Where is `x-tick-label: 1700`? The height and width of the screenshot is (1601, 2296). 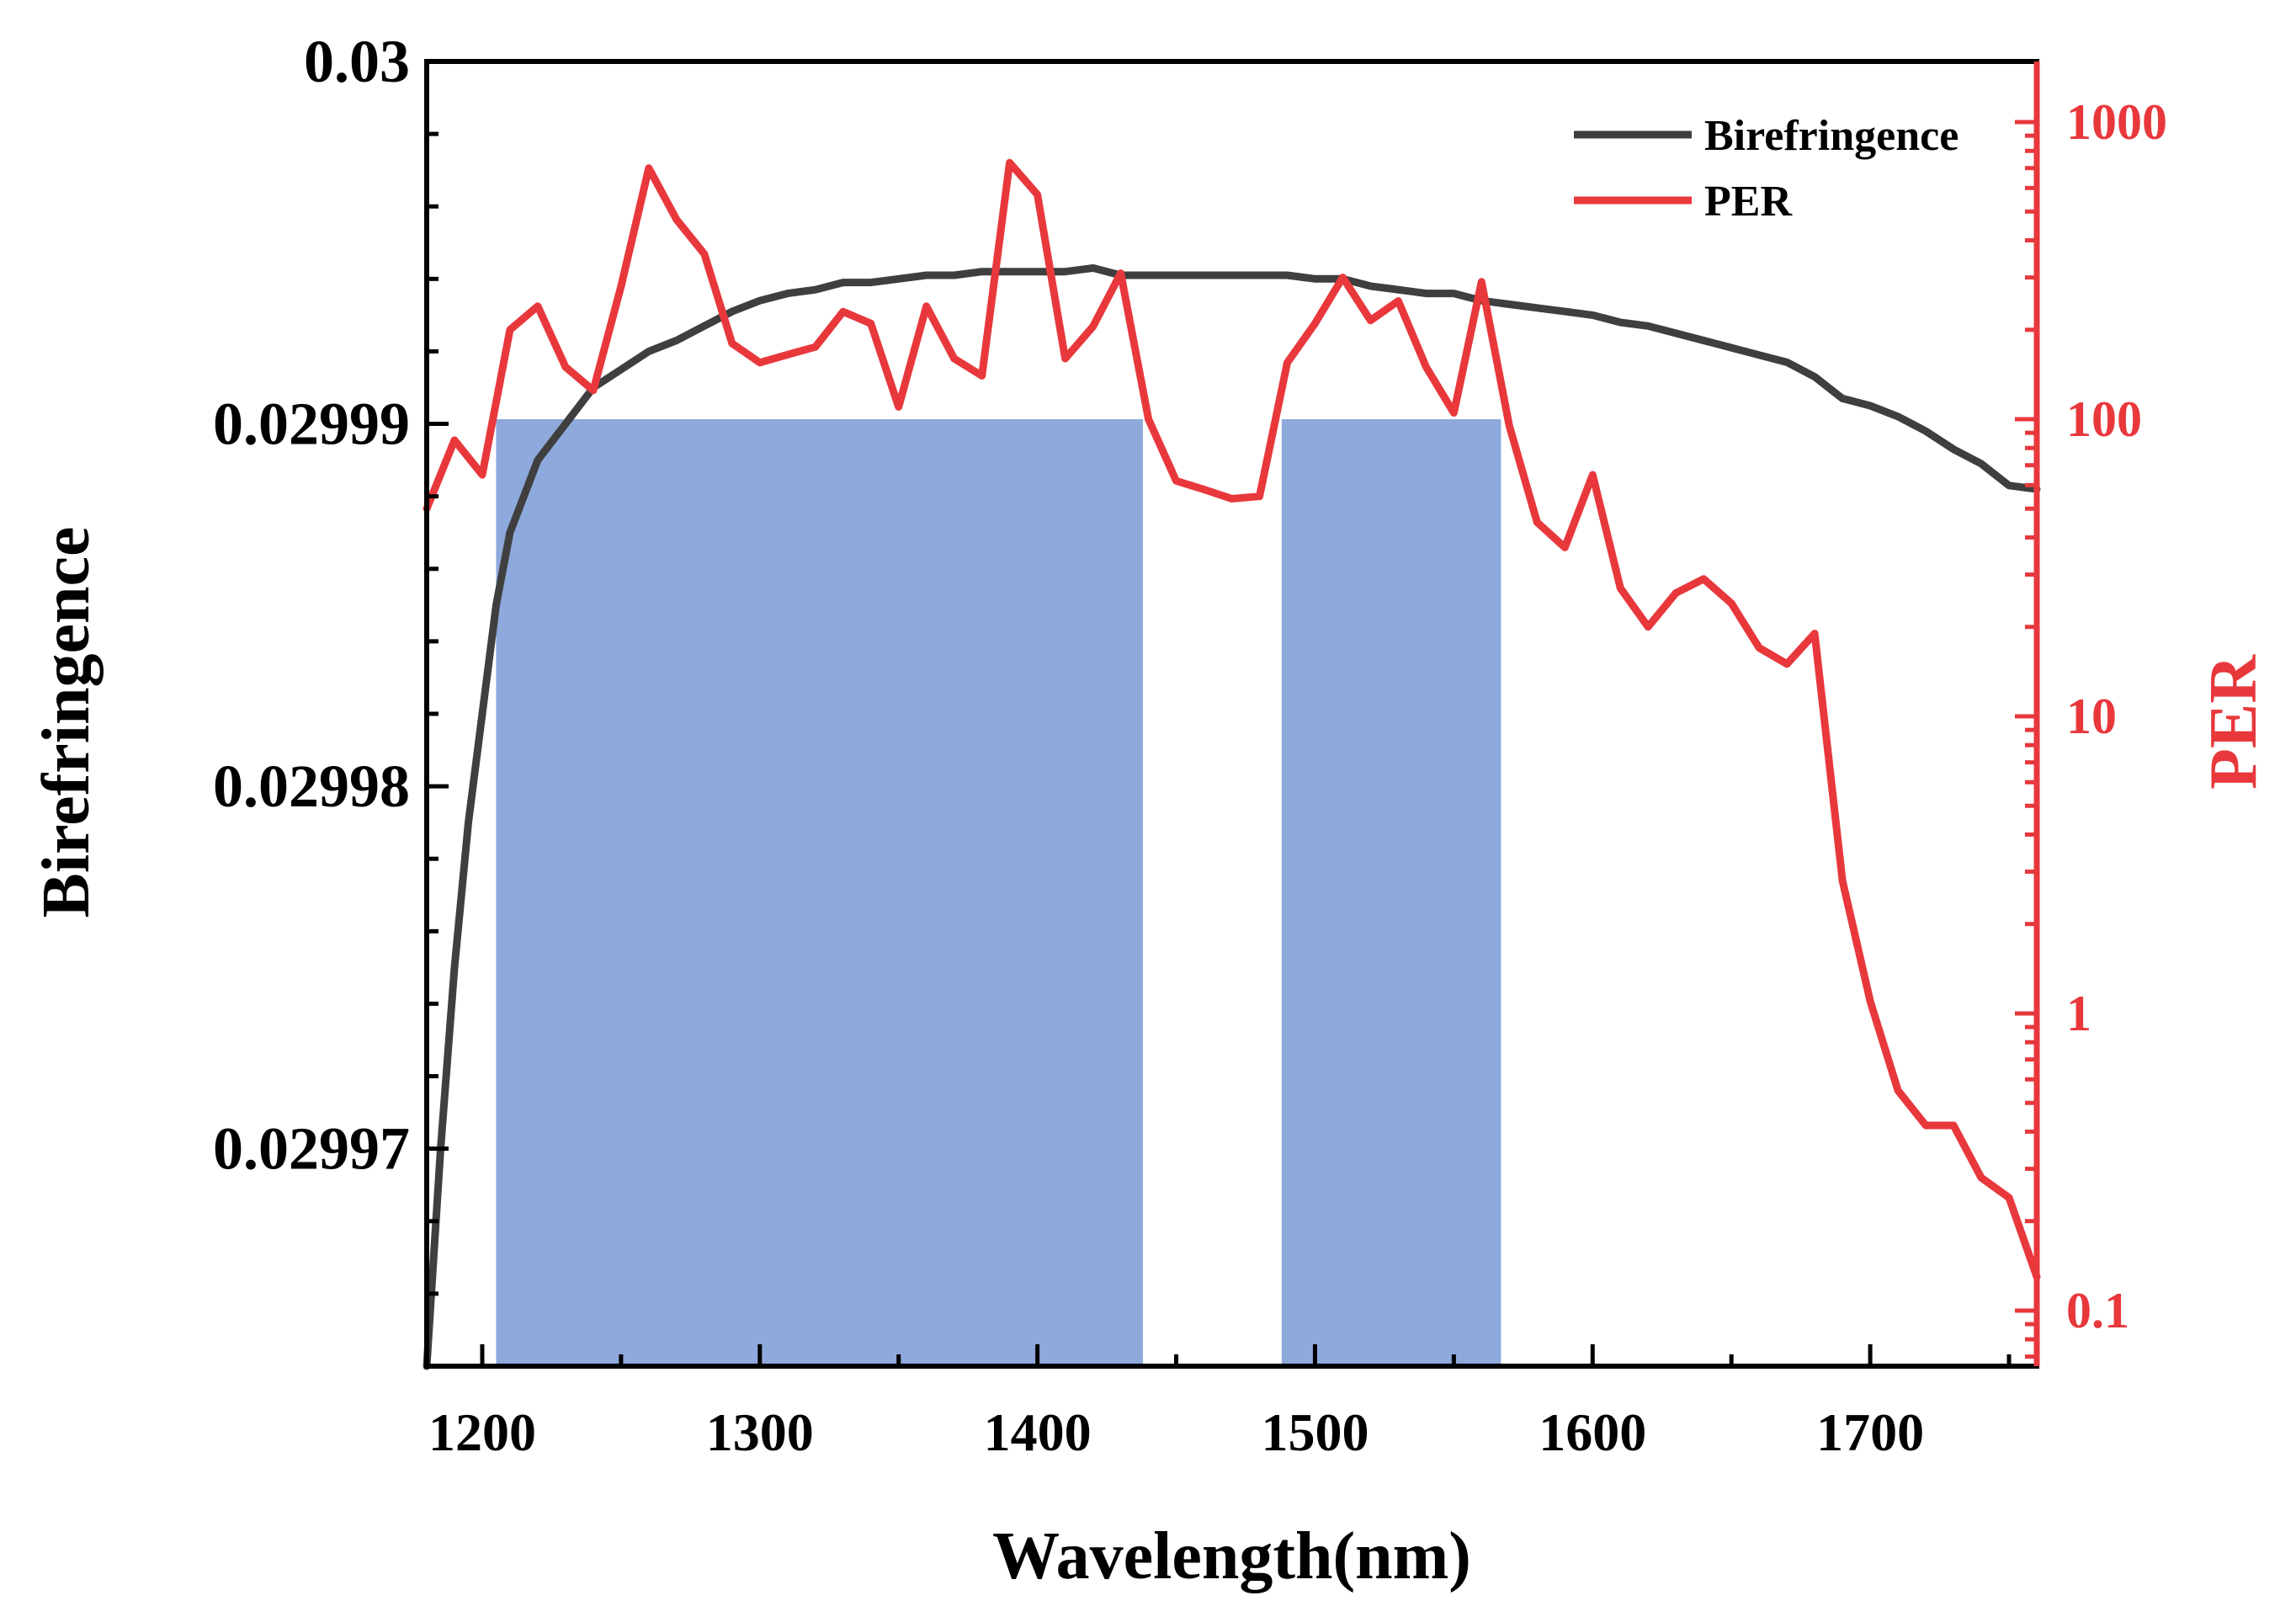
x-tick-label: 1700 is located at coordinates (1870, 1432).